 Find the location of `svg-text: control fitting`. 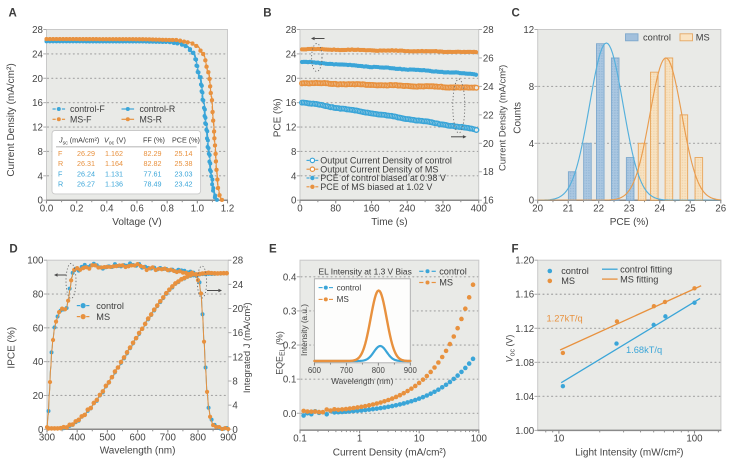

svg-text: control fitting is located at coordinates (646, 269).